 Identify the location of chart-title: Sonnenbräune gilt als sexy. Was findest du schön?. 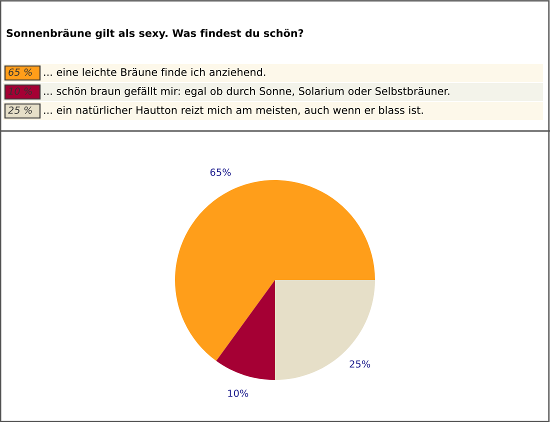
(155, 34).